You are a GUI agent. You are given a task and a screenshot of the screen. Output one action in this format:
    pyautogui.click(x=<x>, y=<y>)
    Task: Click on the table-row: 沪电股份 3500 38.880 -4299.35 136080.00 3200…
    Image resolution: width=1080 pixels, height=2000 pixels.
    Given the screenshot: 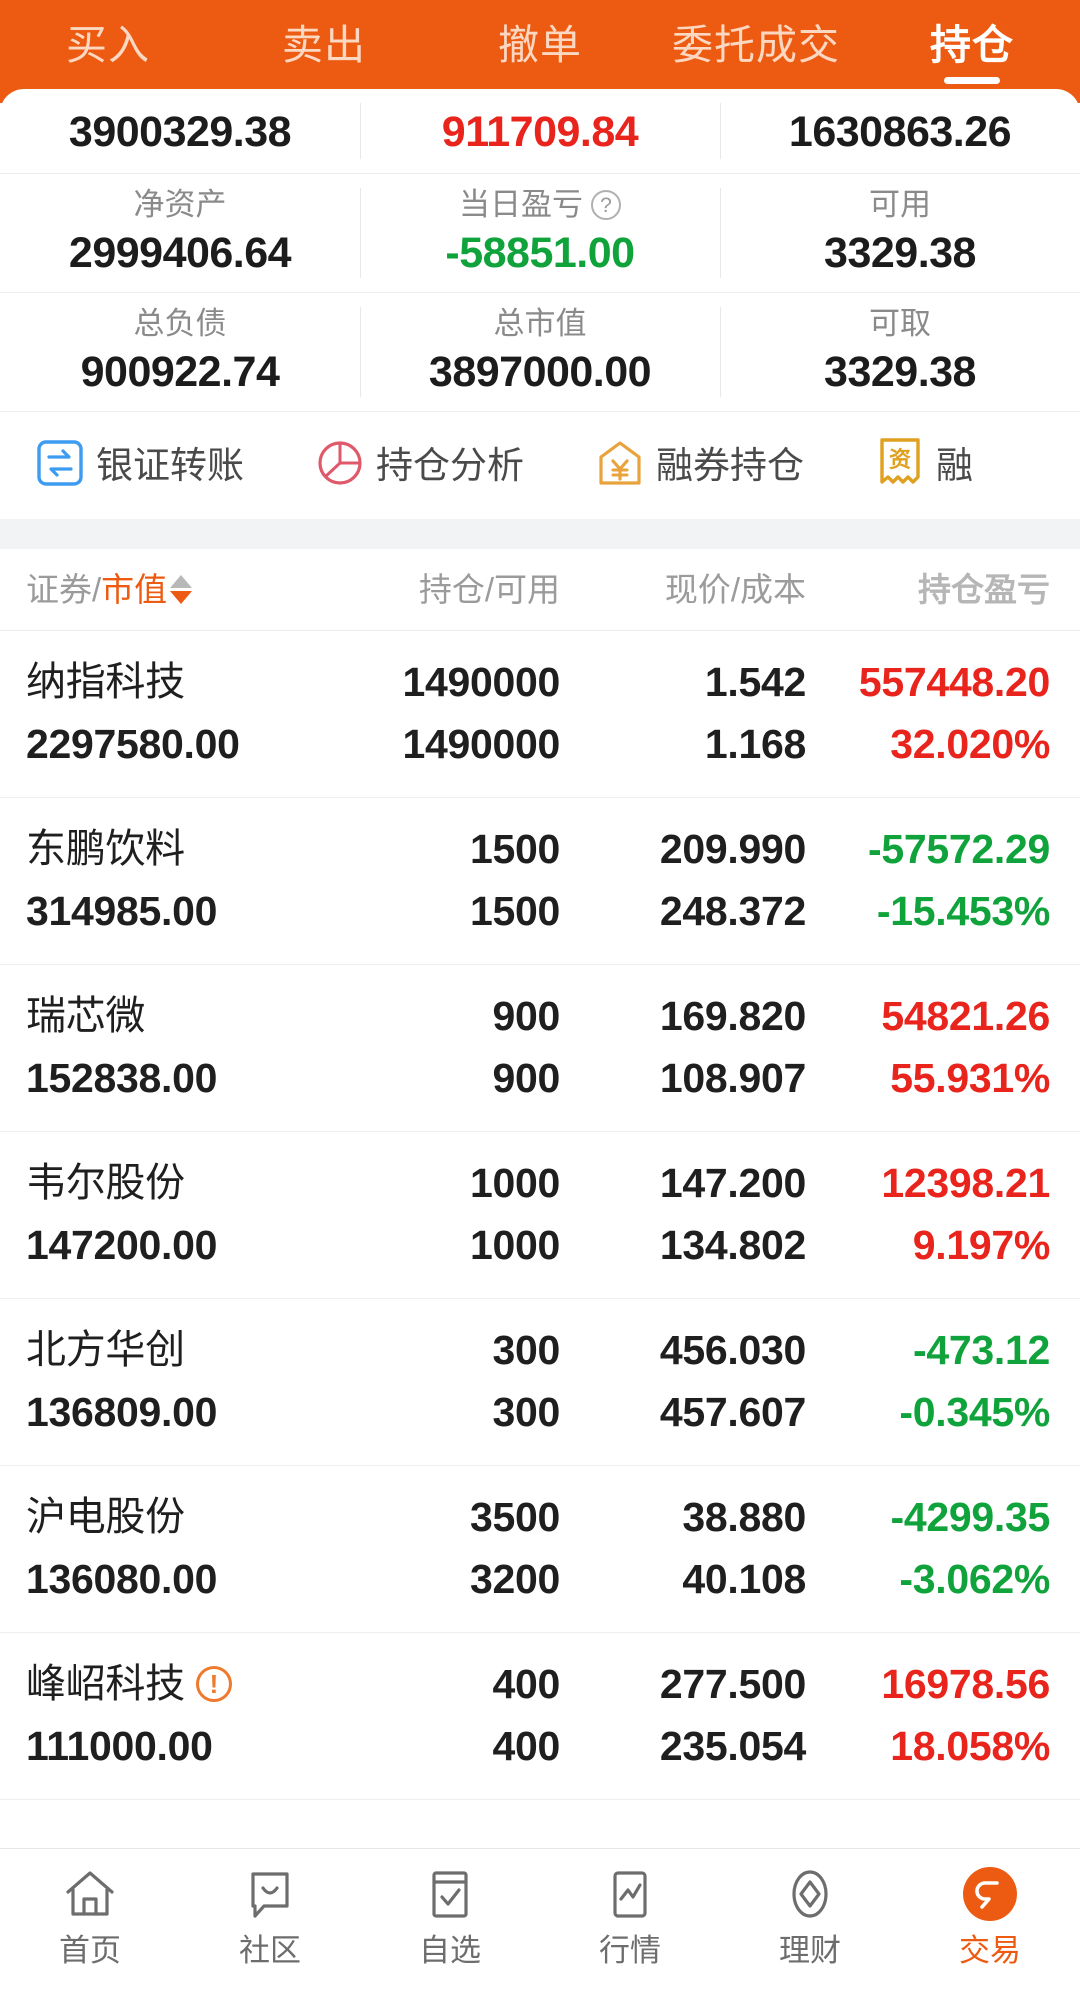 What is the action you would take?
    pyautogui.click(x=540, y=1549)
    